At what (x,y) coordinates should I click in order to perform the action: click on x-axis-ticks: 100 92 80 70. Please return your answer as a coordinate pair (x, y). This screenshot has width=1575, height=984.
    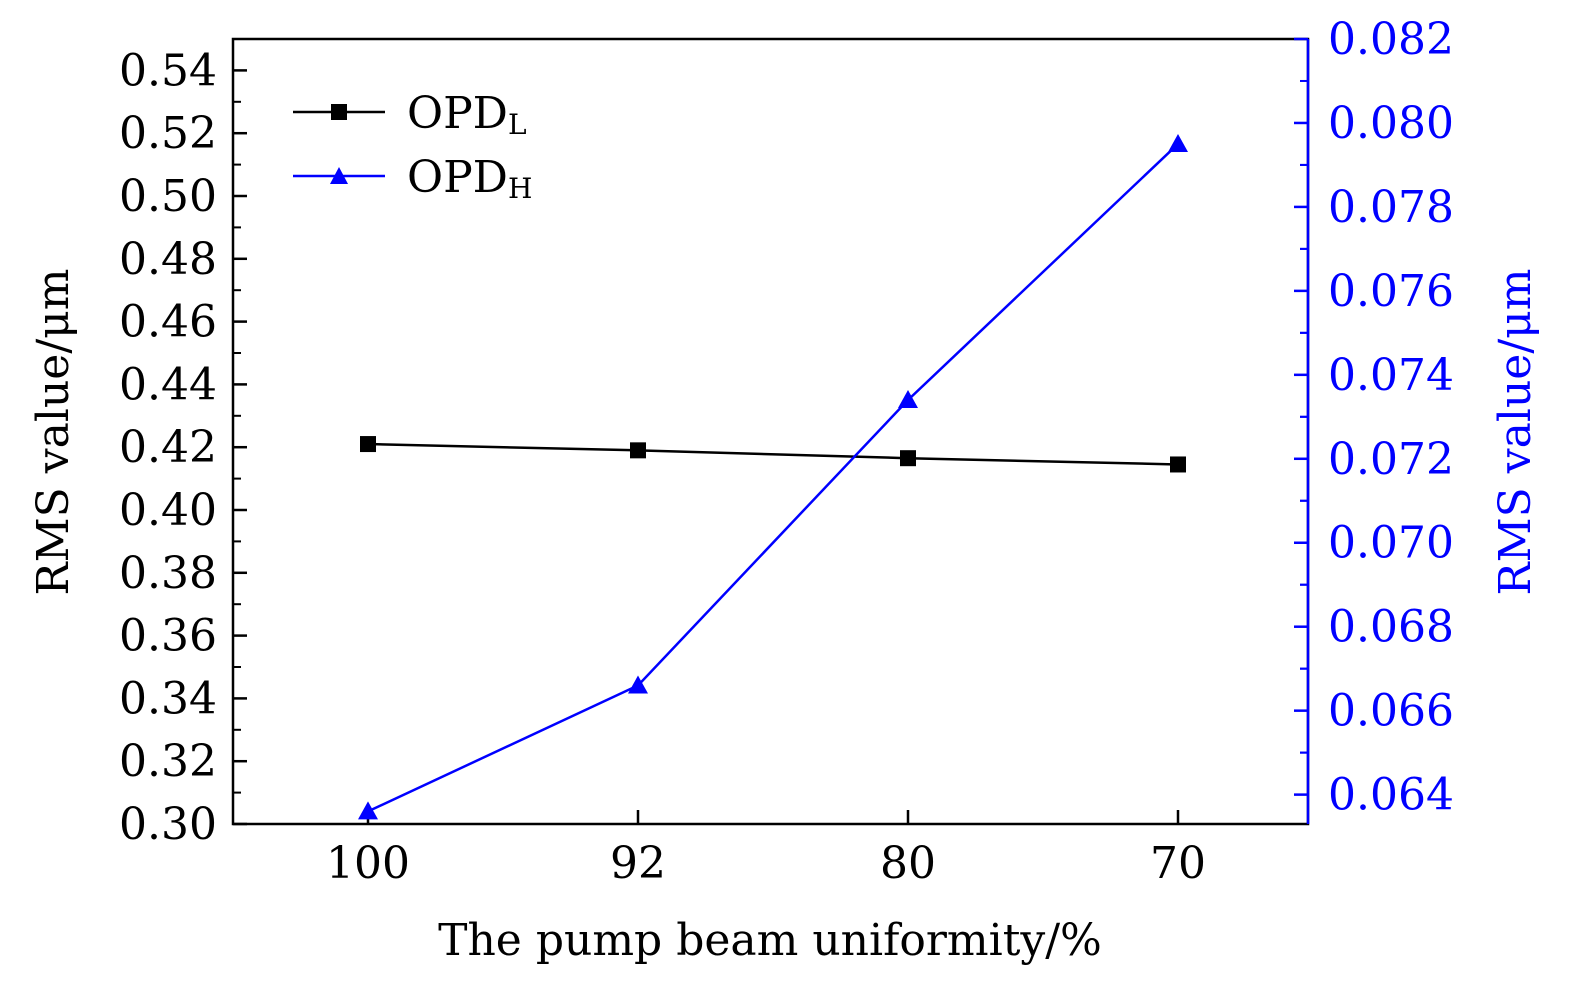
    Looking at the image, I should click on (766, 849).